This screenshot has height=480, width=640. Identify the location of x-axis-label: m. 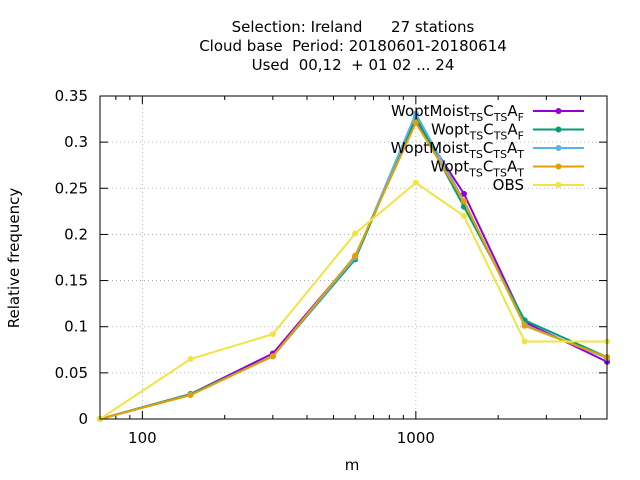
(352, 465).